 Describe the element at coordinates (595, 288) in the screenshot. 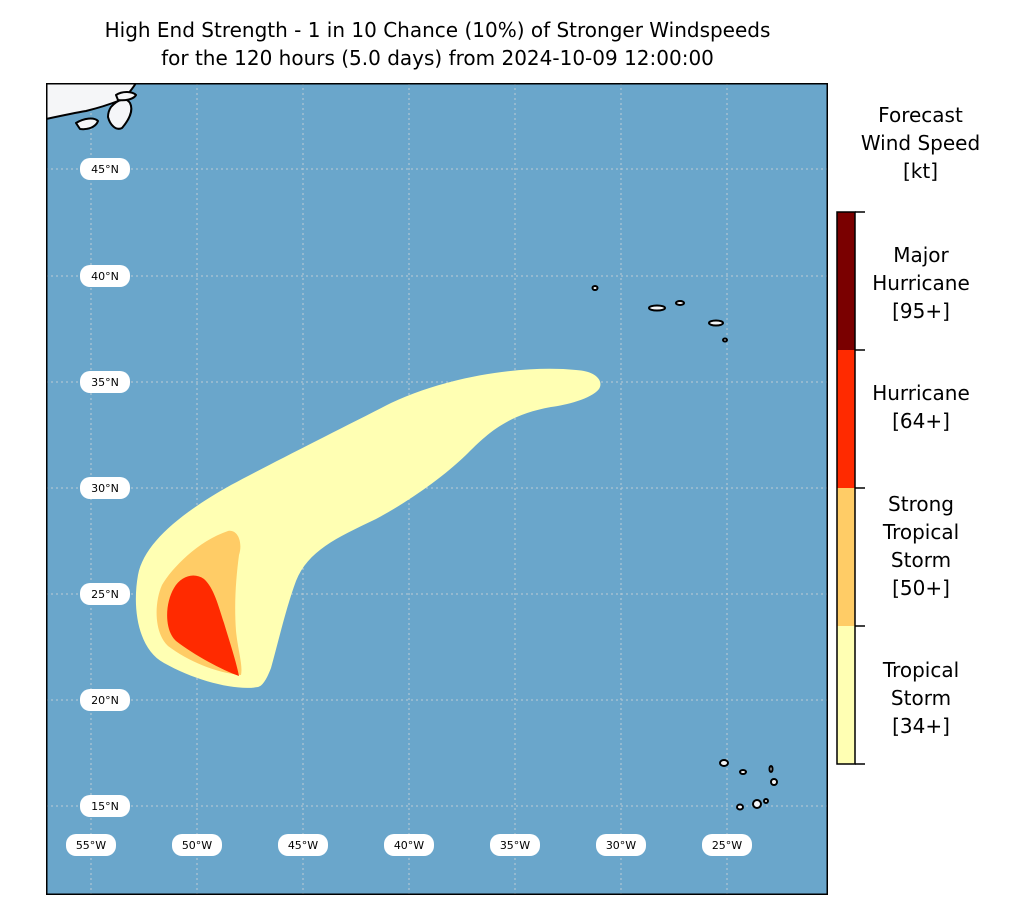

I see `azores-corvo` at that location.